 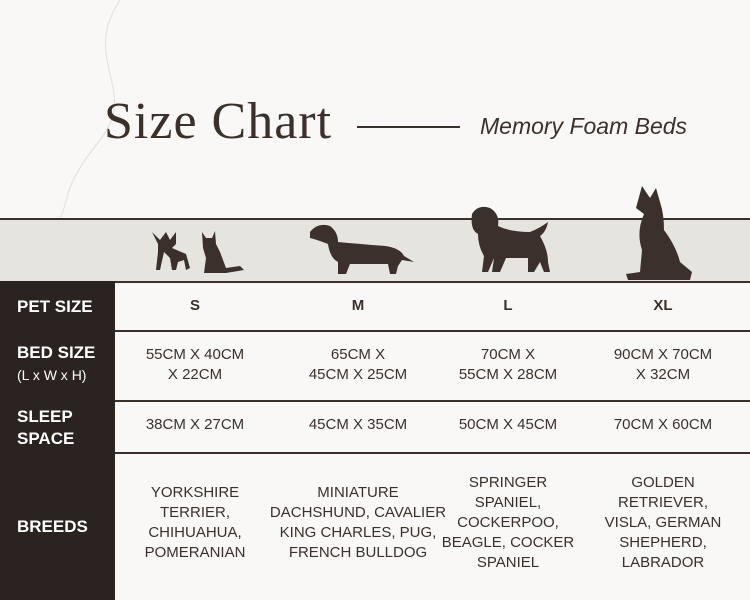 I want to click on cell-line: LABRADOR, so click(x=663, y=562).